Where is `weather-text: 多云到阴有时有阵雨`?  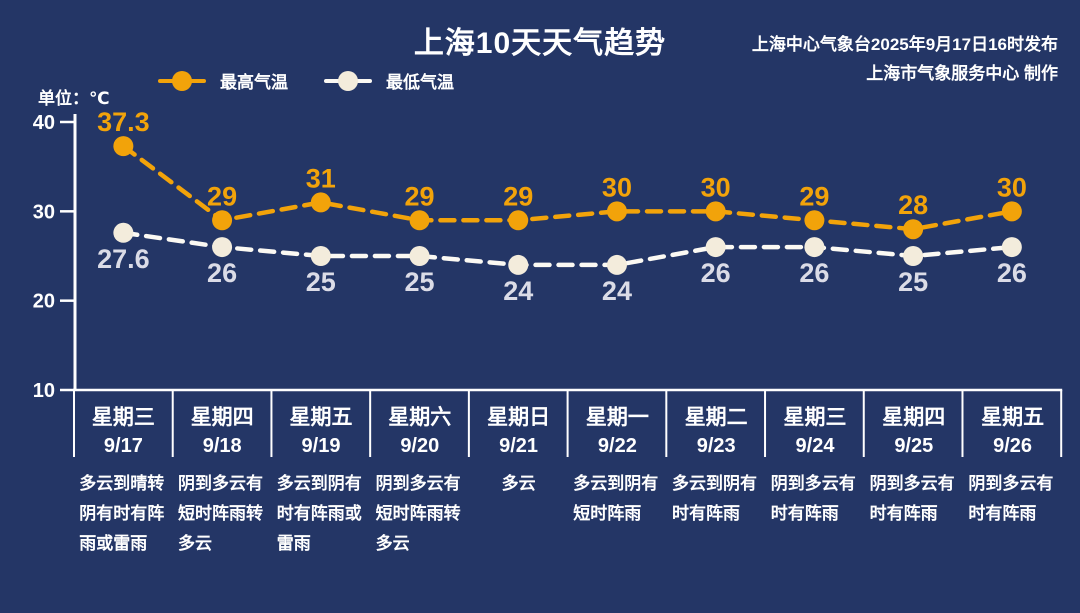 weather-text: 多云到阴有时有阵雨 is located at coordinates (714, 498).